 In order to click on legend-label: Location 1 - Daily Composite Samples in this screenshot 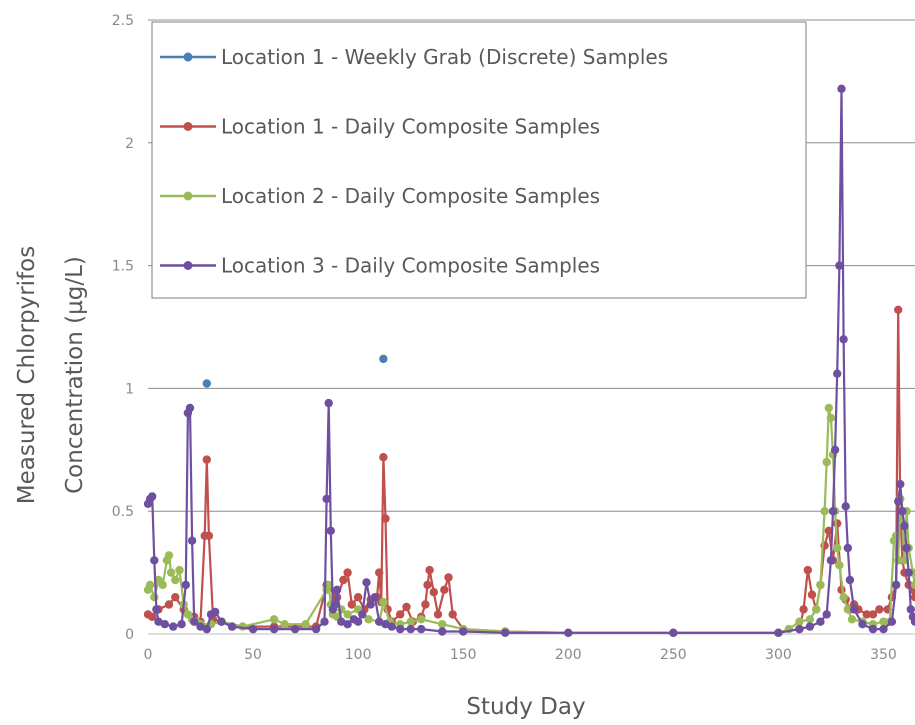, I will do `click(410, 127)`.